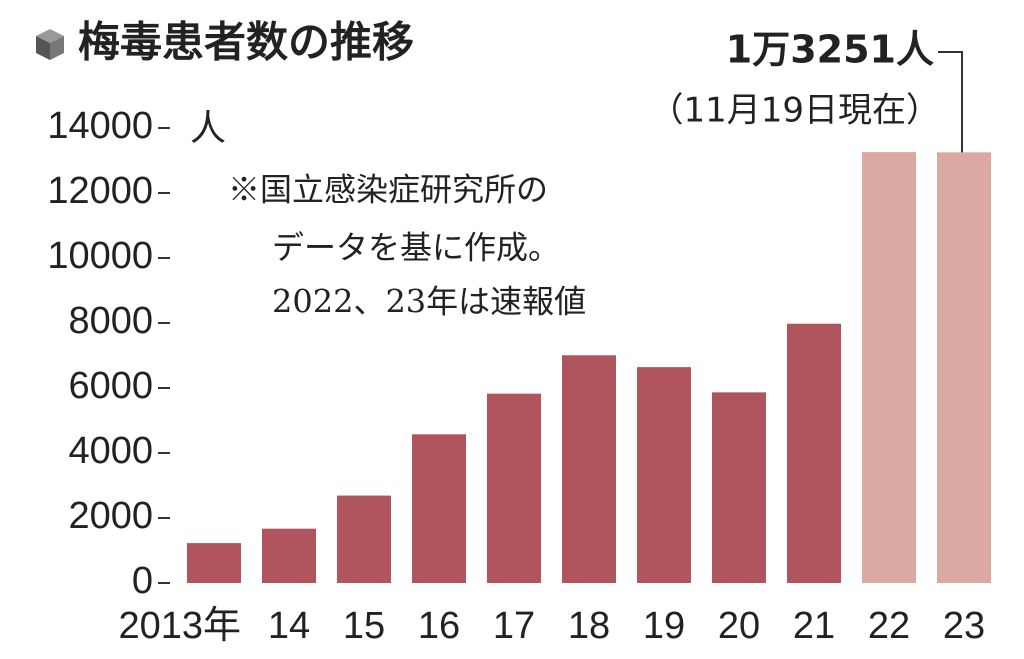 Image resolution: width=1024 pixels, height=659 pixels. I want to click on y-tick-label: 0, so click(142, 581).